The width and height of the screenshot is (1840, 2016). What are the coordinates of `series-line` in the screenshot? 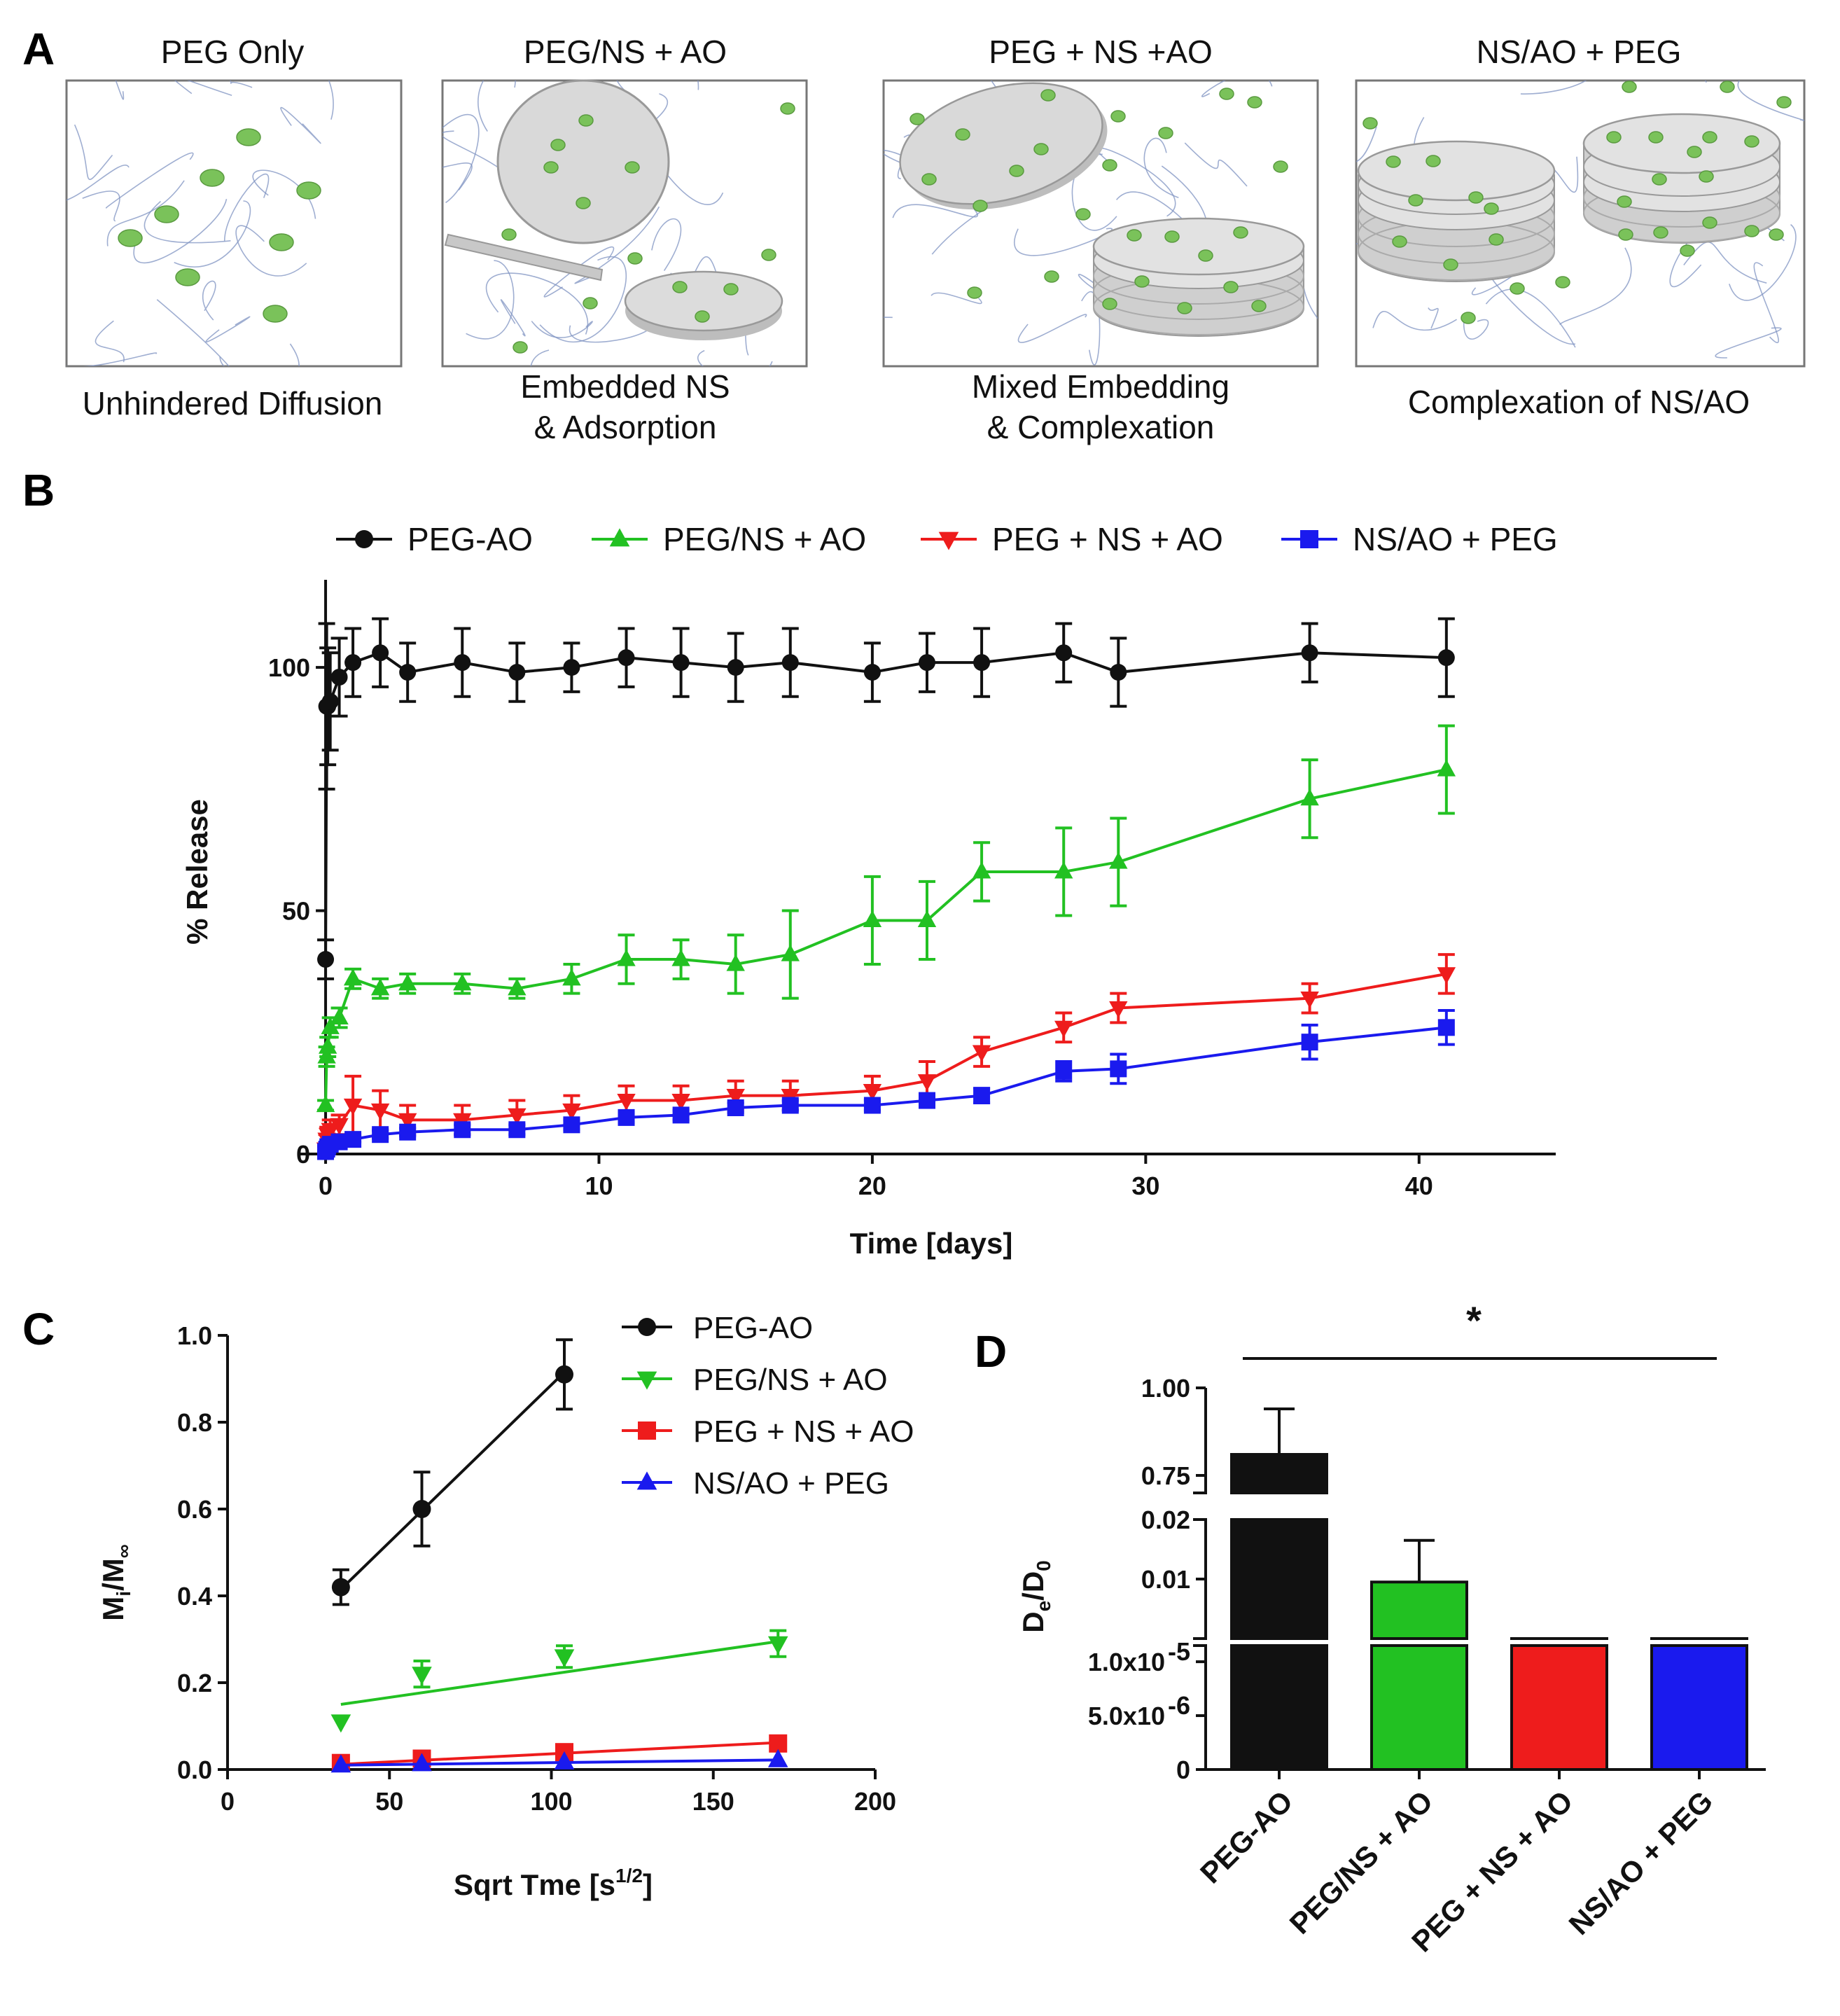 It's located at (885, 805).